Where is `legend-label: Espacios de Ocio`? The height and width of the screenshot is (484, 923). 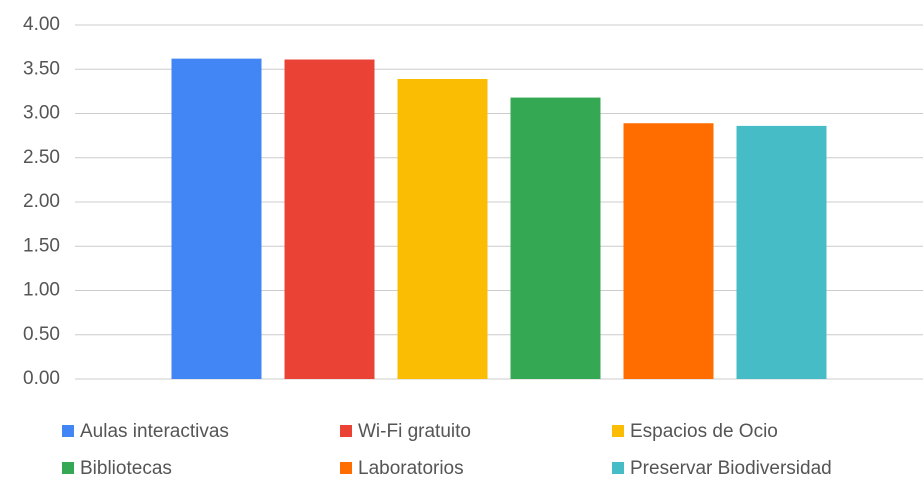 legend-label: Espacios de Ocio is located at coordinates (704, 431).